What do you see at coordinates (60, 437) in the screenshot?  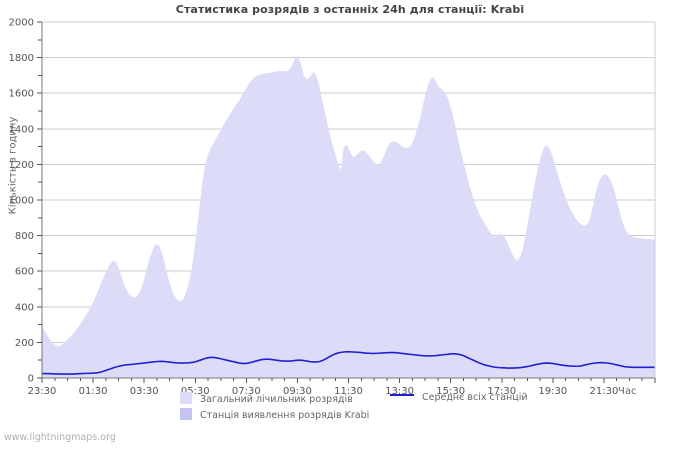 I see `site-watermark: www.lightningmaps.org` at bounding box center [60, 437].